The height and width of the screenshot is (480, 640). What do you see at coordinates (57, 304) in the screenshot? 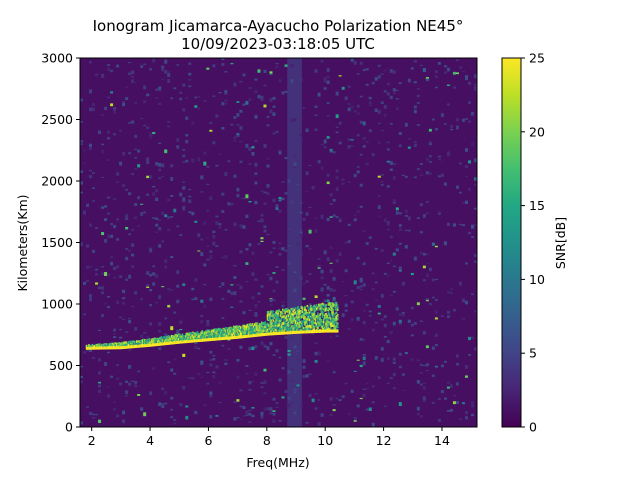
I see `y-tick-label: 1000` at bounding box center [57, 304].